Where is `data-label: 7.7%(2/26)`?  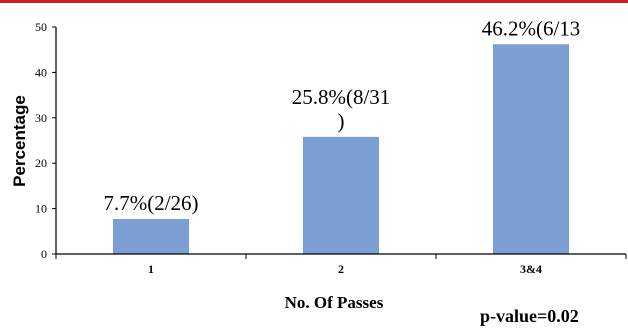 data-label: 7.7%(2/26) is located at coordinates (150, 203).